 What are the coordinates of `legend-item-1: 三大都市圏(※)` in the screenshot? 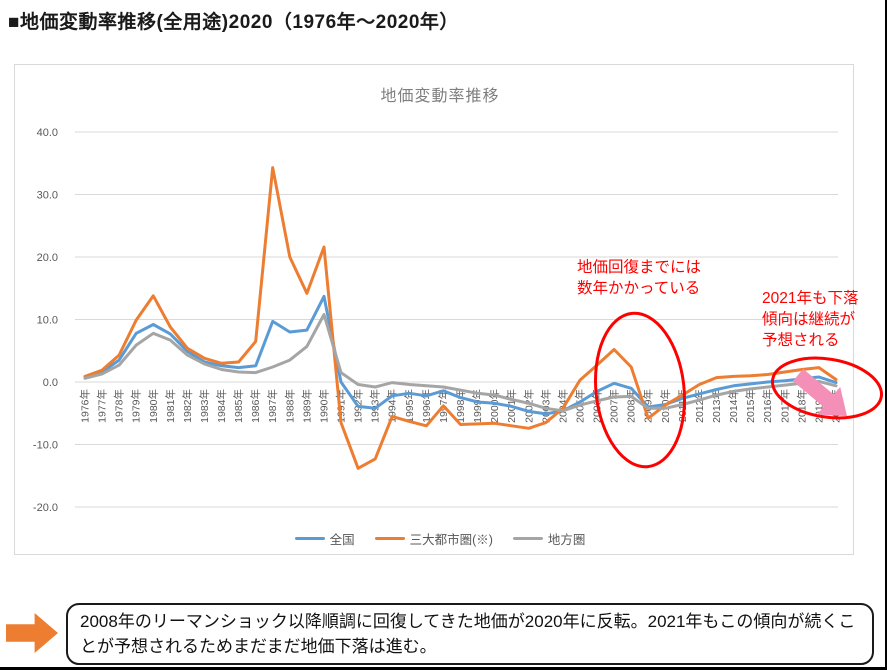 It's located at (433, 538).